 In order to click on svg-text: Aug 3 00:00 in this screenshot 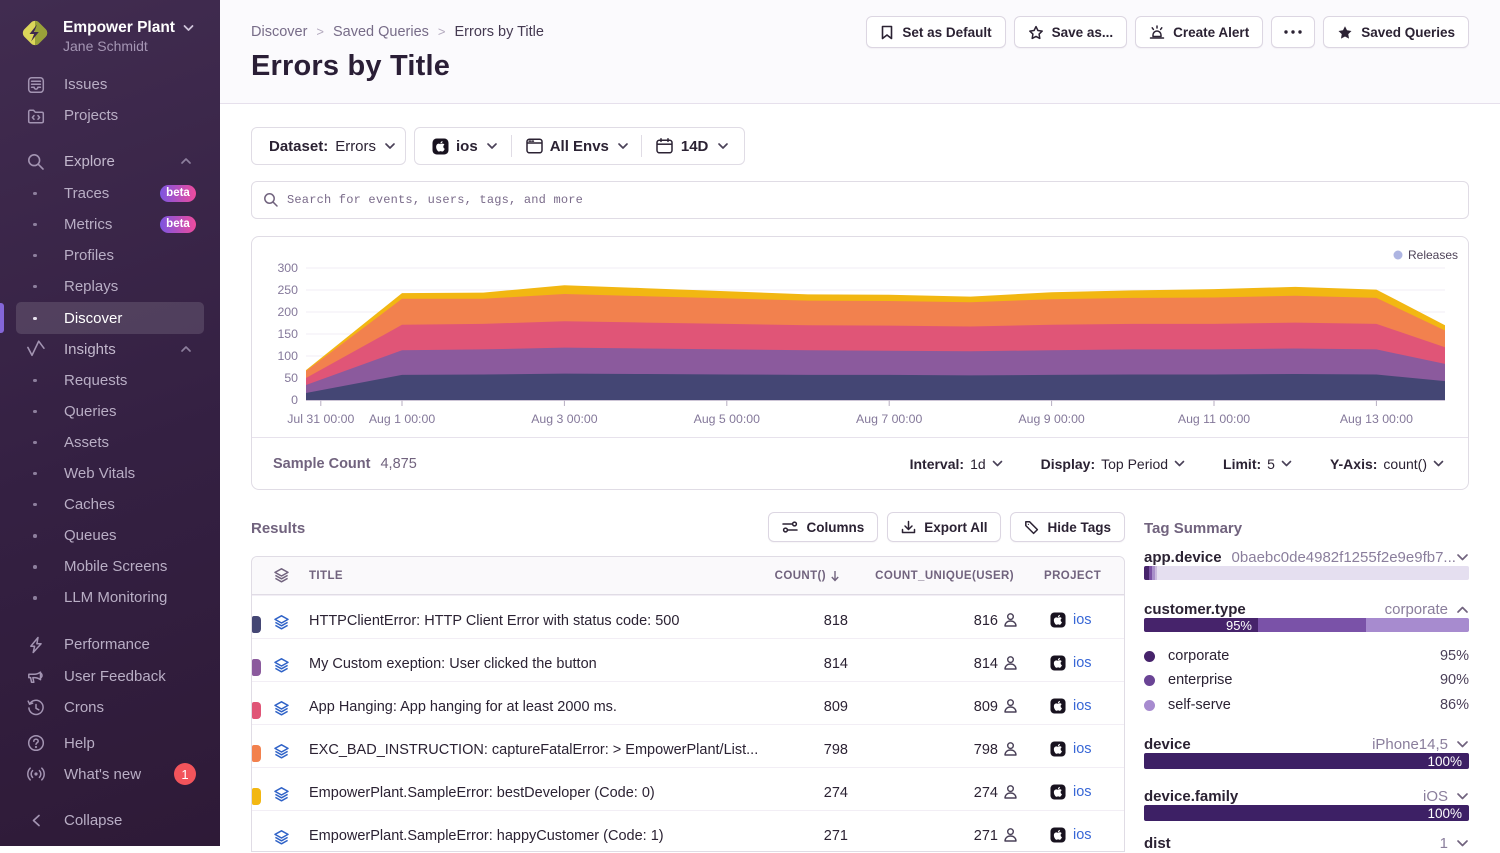, I will do `click(564, 419)`.